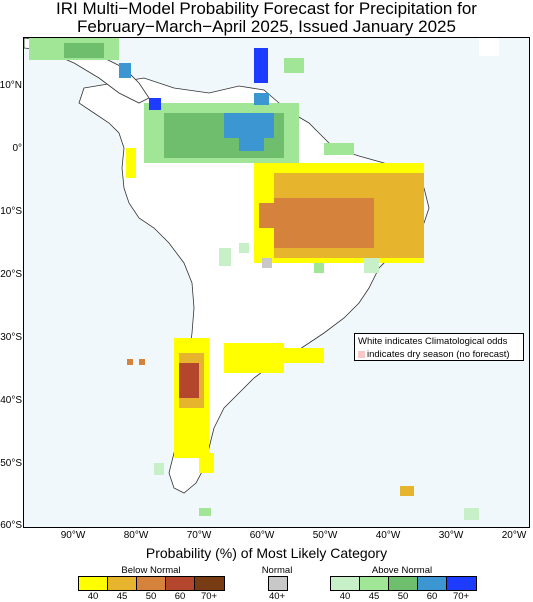 The height and width of the screenshot is (602, 533). What do you see at coordinates (73, 535) in the screenshot?
I see `lon-label-90w: 90°W` at bounding box center [73, 535].